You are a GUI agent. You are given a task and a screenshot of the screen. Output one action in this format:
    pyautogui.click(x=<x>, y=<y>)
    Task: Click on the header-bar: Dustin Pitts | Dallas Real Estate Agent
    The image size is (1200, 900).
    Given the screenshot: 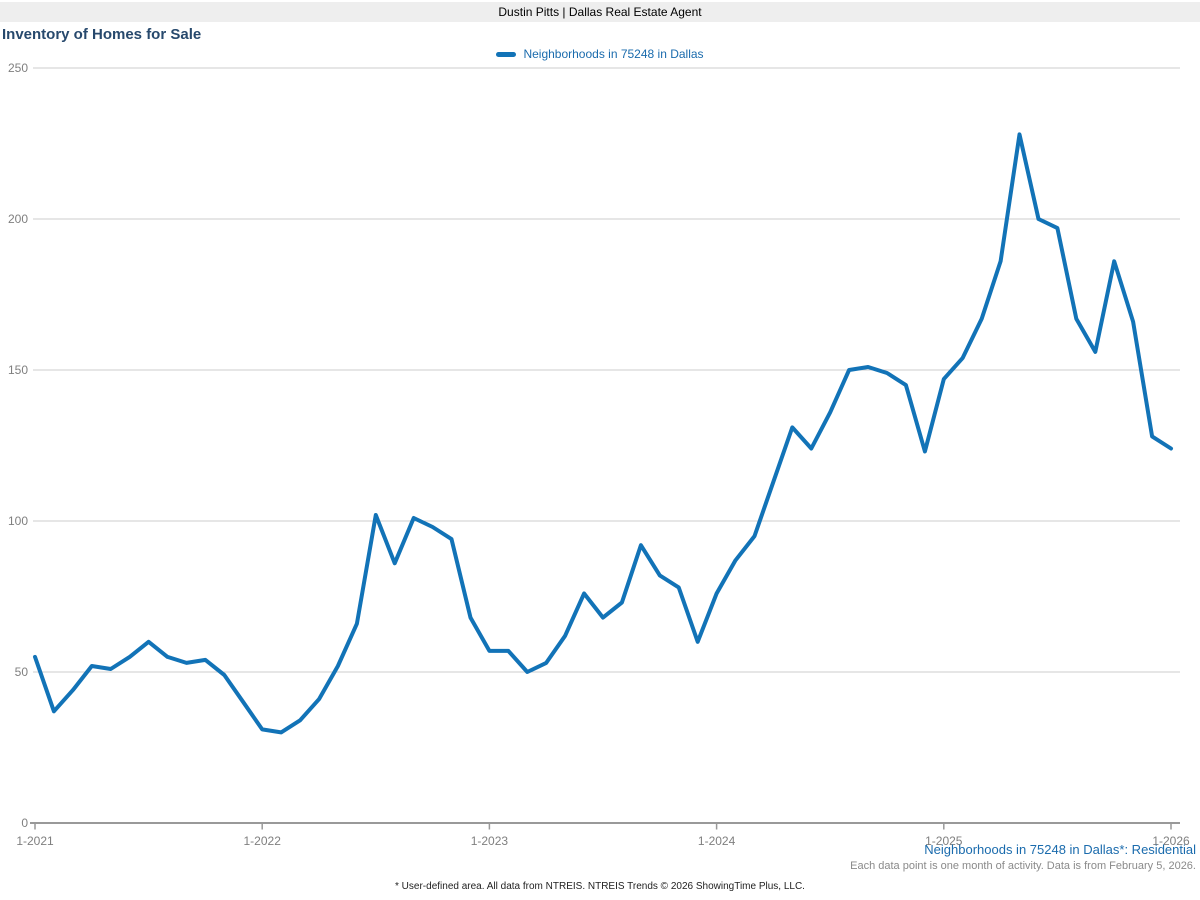 What is the action you would take?
    pyautogui.click(x=600, y=12)
    